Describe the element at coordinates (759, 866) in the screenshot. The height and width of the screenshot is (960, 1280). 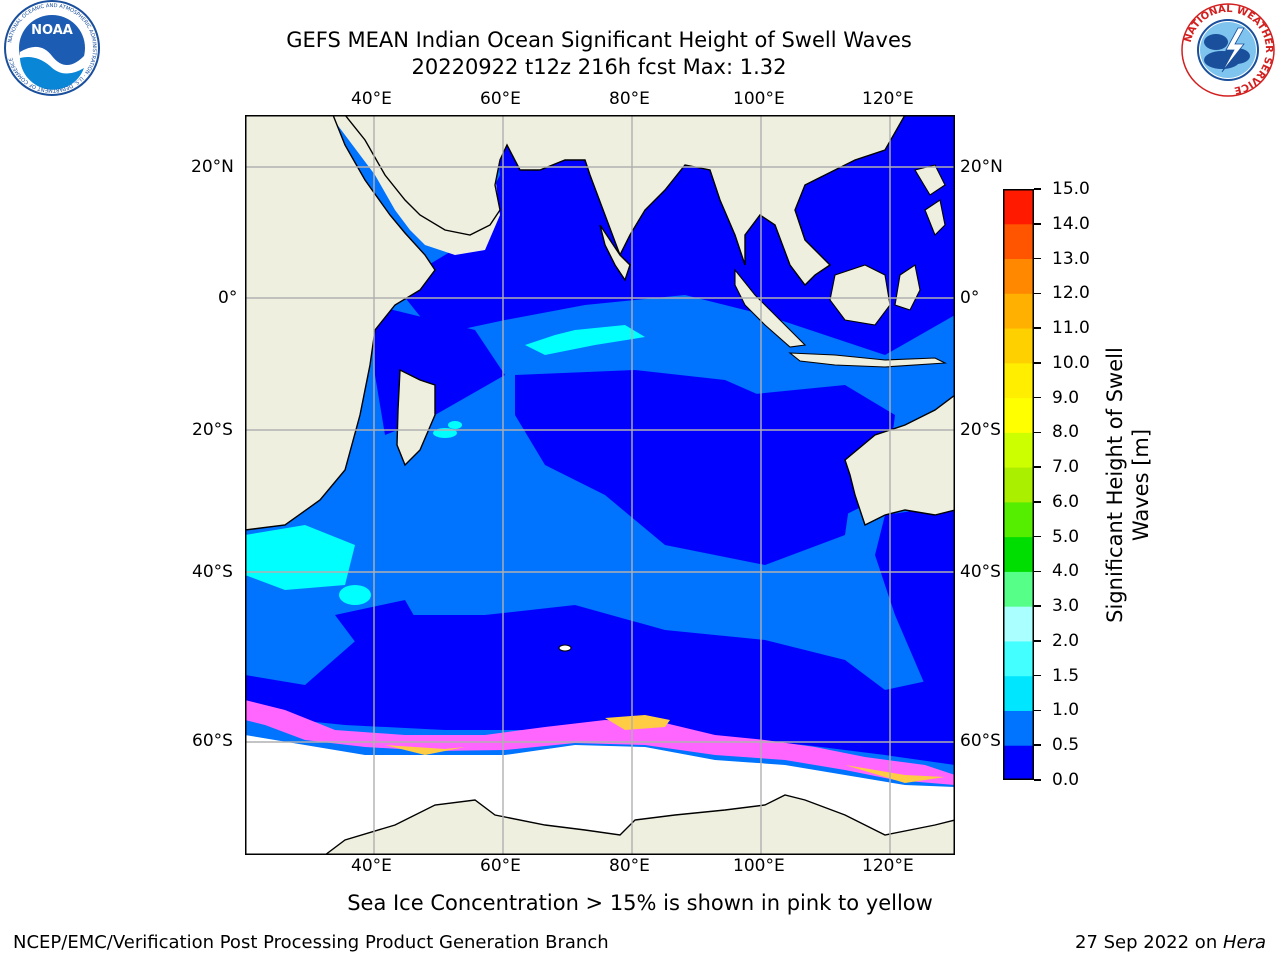
I see `lon-label-bottom-100e: 100°E` at that location.